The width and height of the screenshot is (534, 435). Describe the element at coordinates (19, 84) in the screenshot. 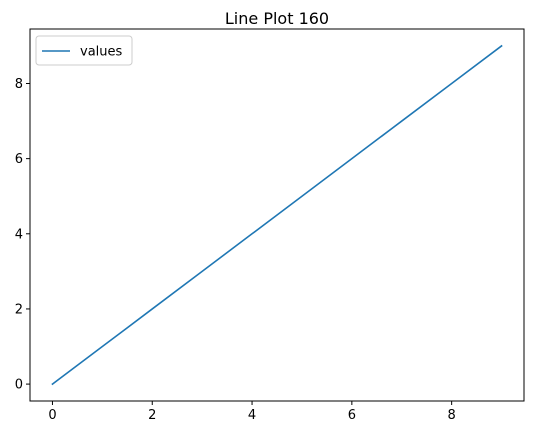

I see `y-tick-label: 8` at that location.